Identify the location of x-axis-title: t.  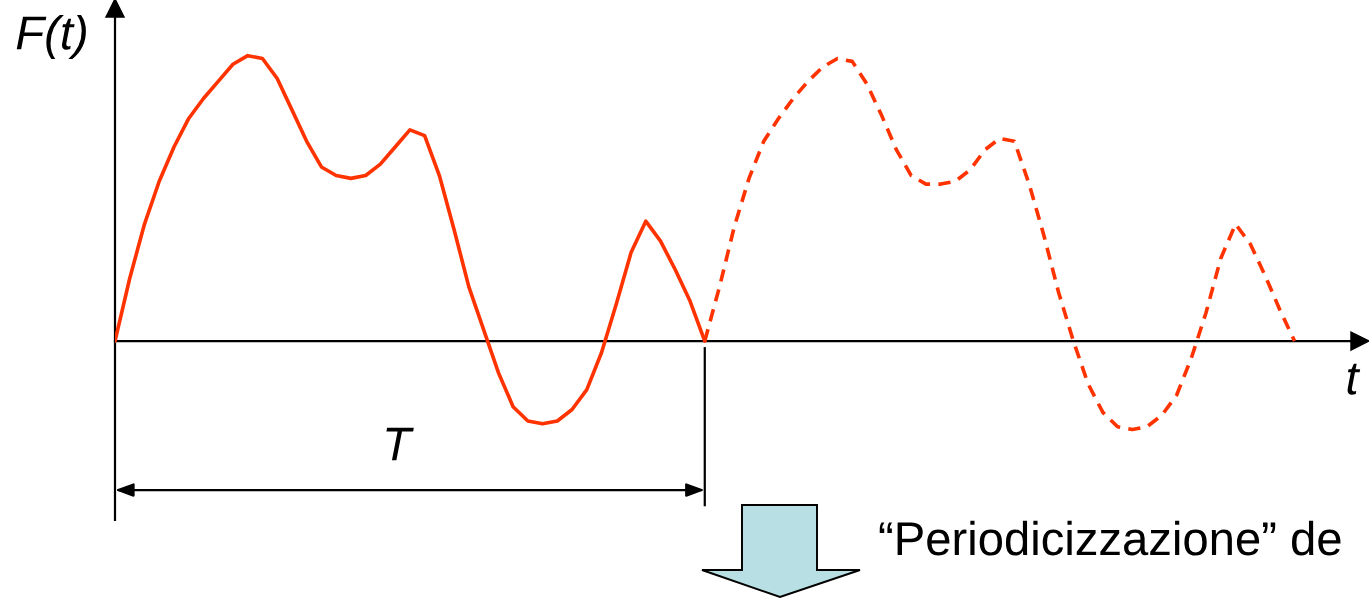
(1354, 379).